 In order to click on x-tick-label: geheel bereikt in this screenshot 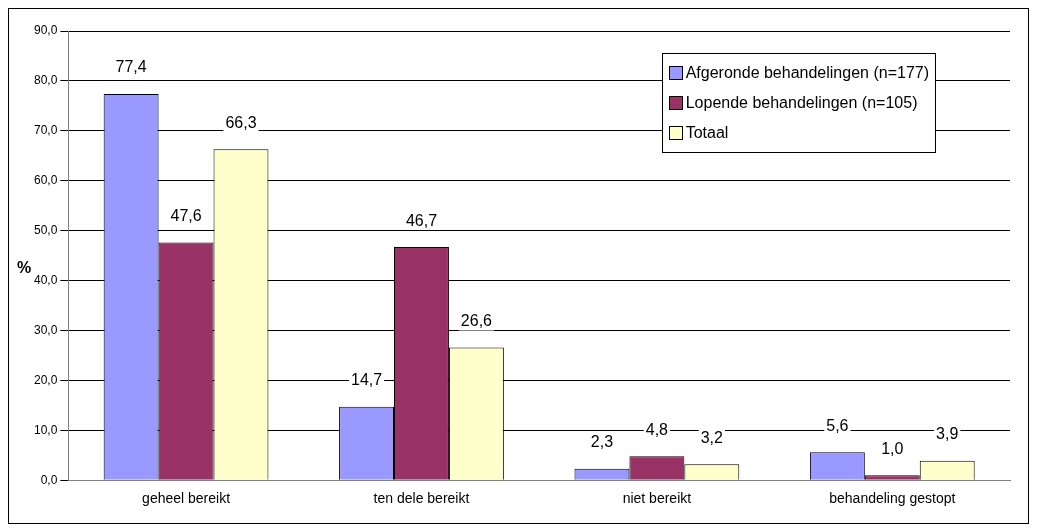, I will do `click(186, 498)`.